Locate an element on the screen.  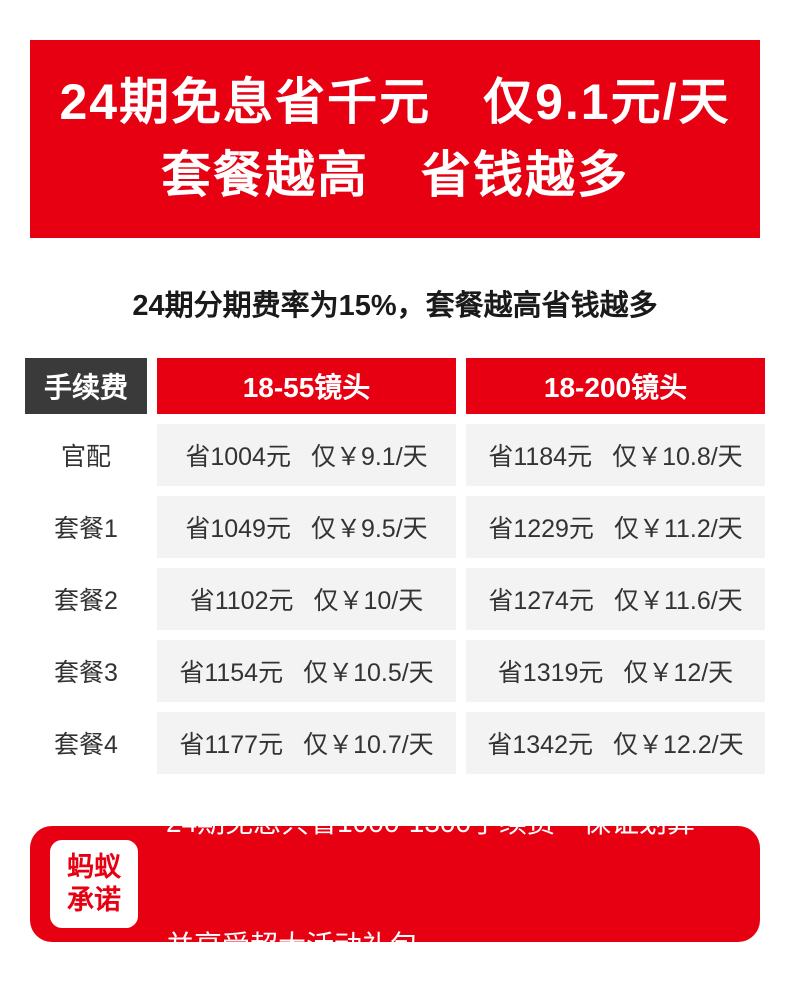
hero-headline-line2: 套餐越高 省钱越多 is located at coordinates (395, 175).